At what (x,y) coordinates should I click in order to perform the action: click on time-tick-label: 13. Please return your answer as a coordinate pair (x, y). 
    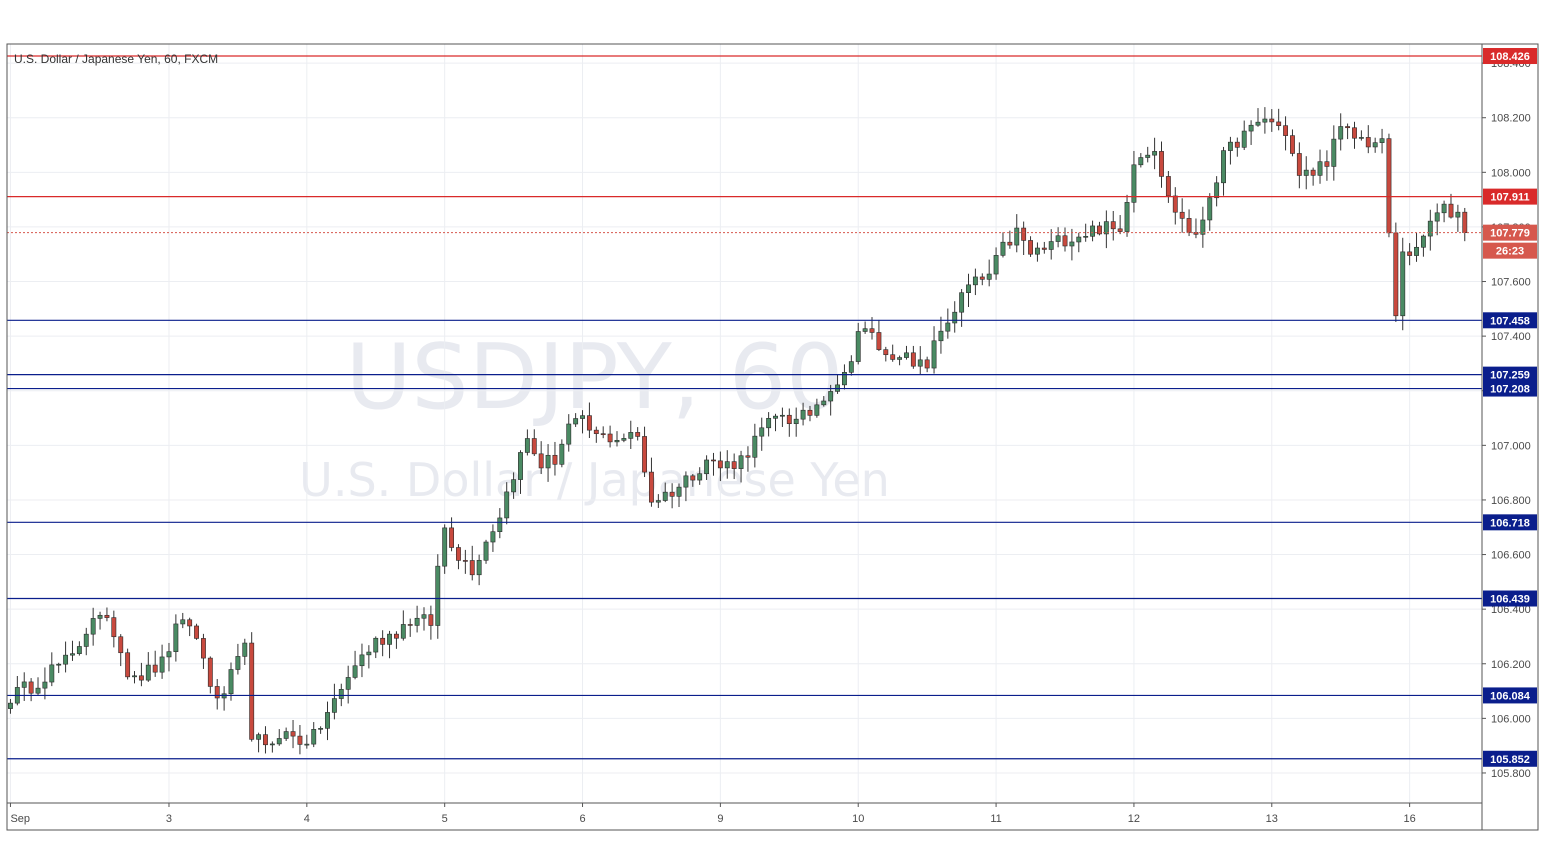
    Looking at the image, I should click on (1272, 819).